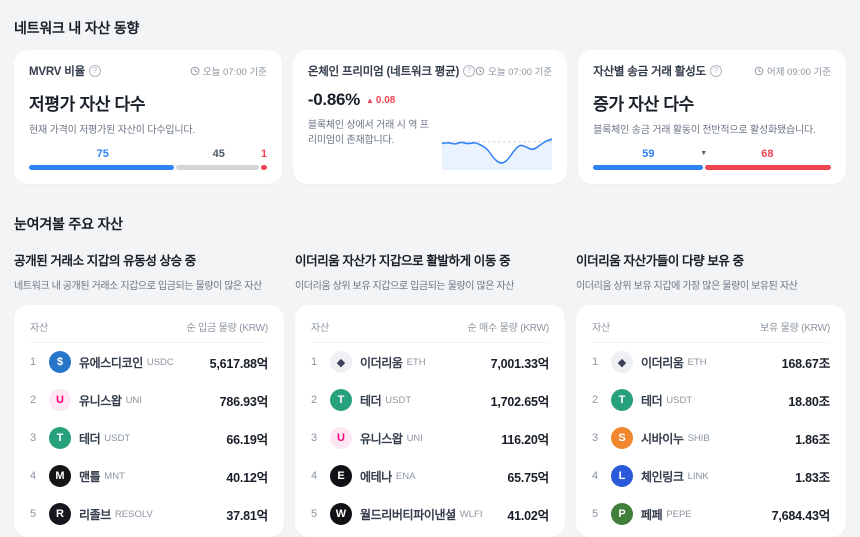  Describe the element at coordinates (133, 514) in the screenshot. I see `asset-ticker: RESOLV` at that location.